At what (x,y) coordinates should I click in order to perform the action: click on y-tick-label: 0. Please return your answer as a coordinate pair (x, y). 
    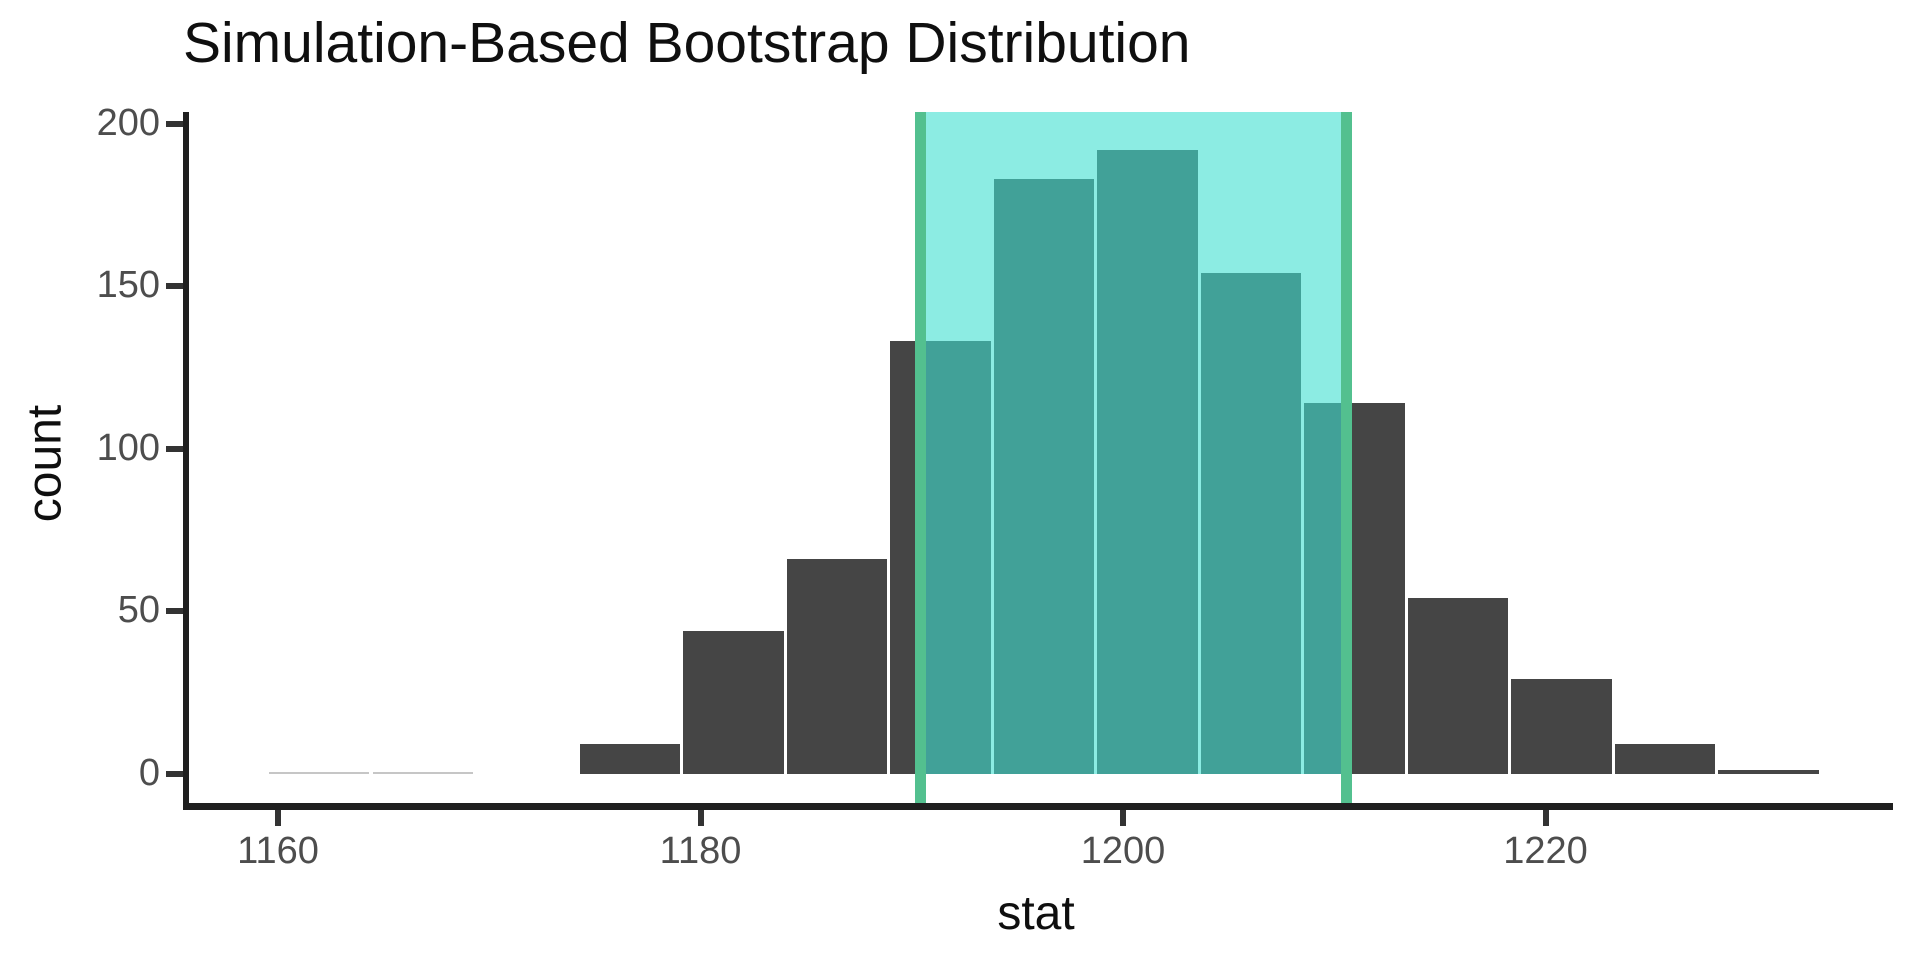
    Looking at the image, I should click on (149, 772).